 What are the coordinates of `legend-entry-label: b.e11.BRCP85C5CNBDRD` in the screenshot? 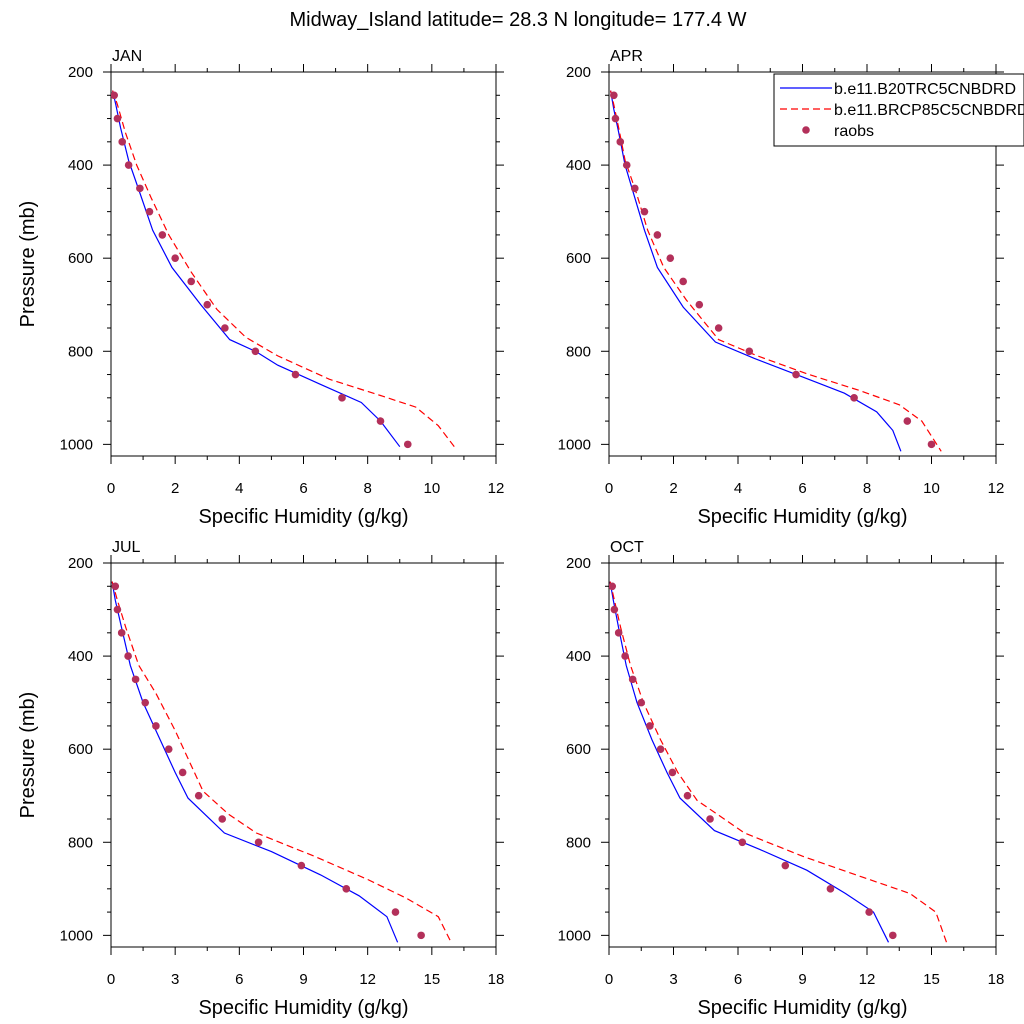 It's located at (929, 110).